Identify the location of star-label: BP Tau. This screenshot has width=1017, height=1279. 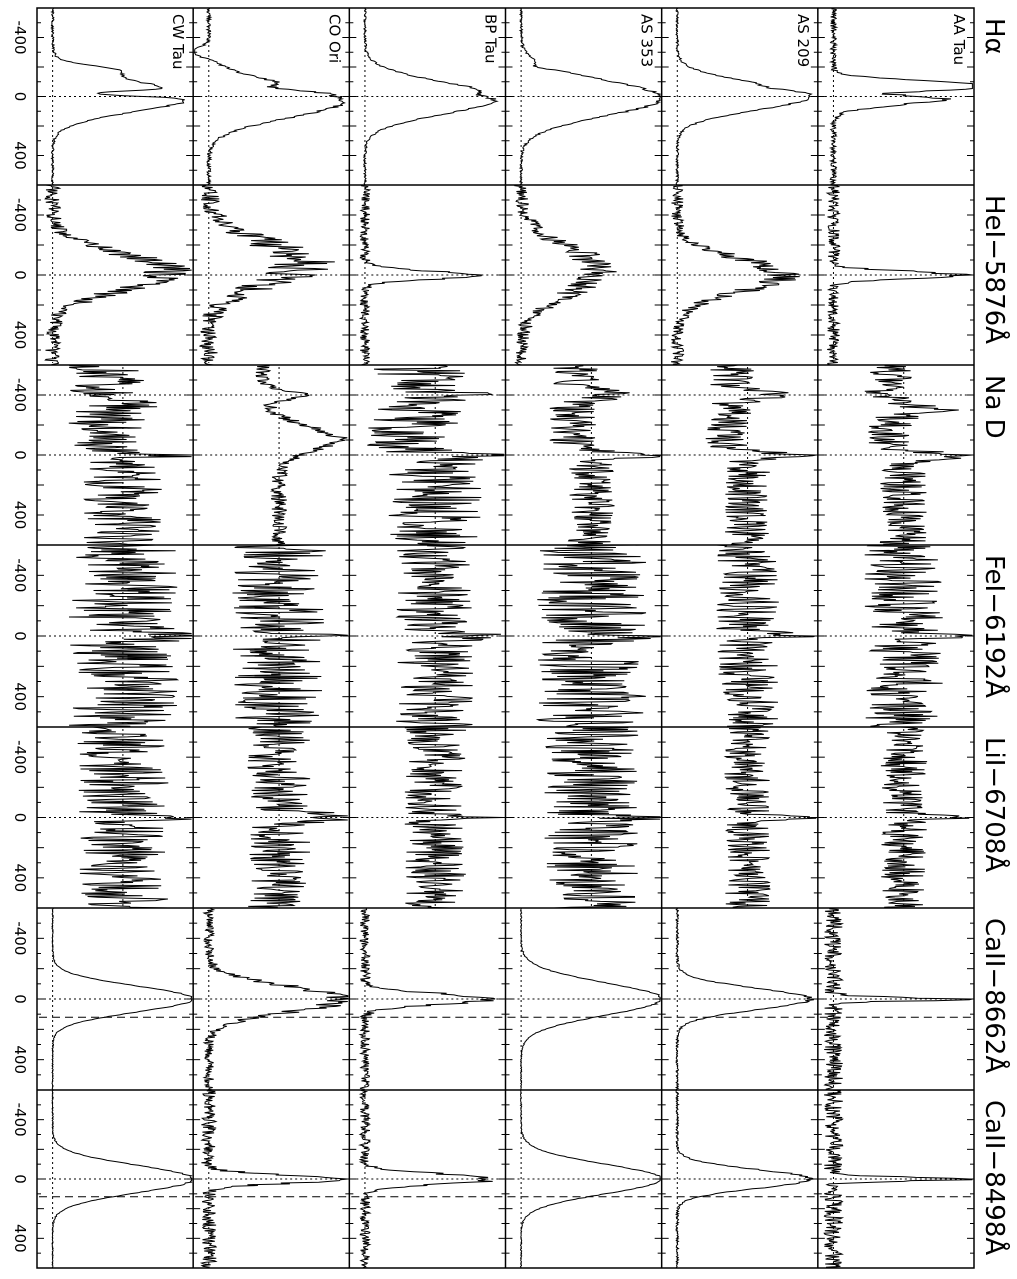
(491, 38).